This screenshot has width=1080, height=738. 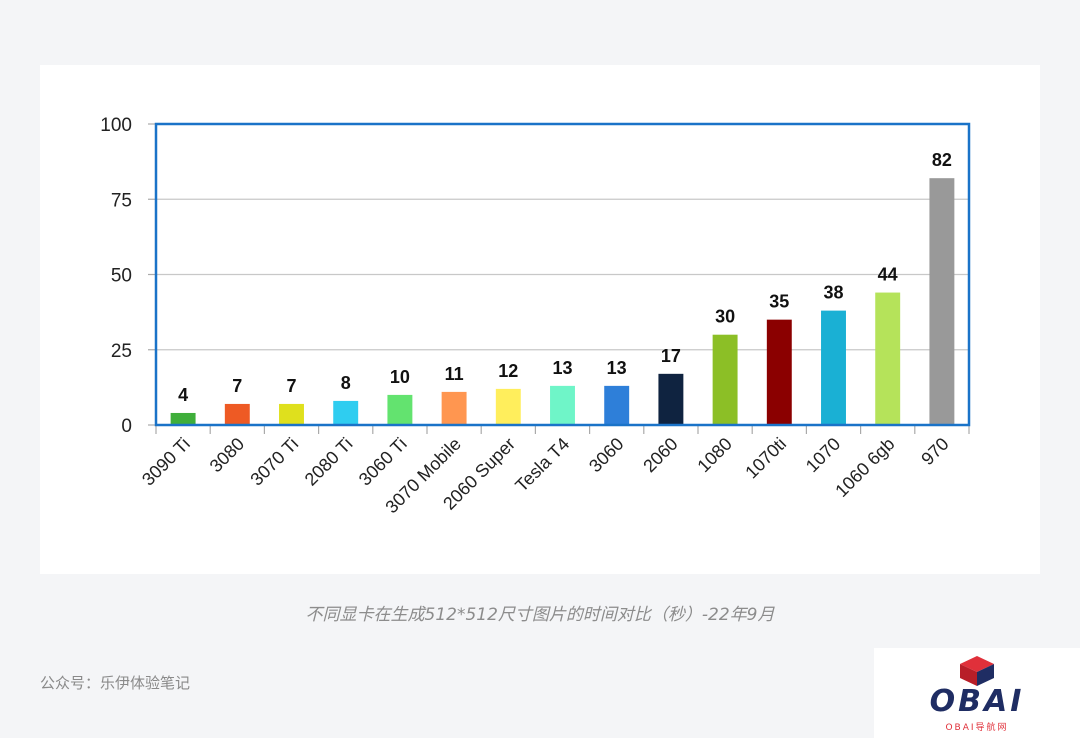 What do you see at coordinates (942, 160) in the screenshot?
I see `data-label: 82` at bounding box center [942, 160].